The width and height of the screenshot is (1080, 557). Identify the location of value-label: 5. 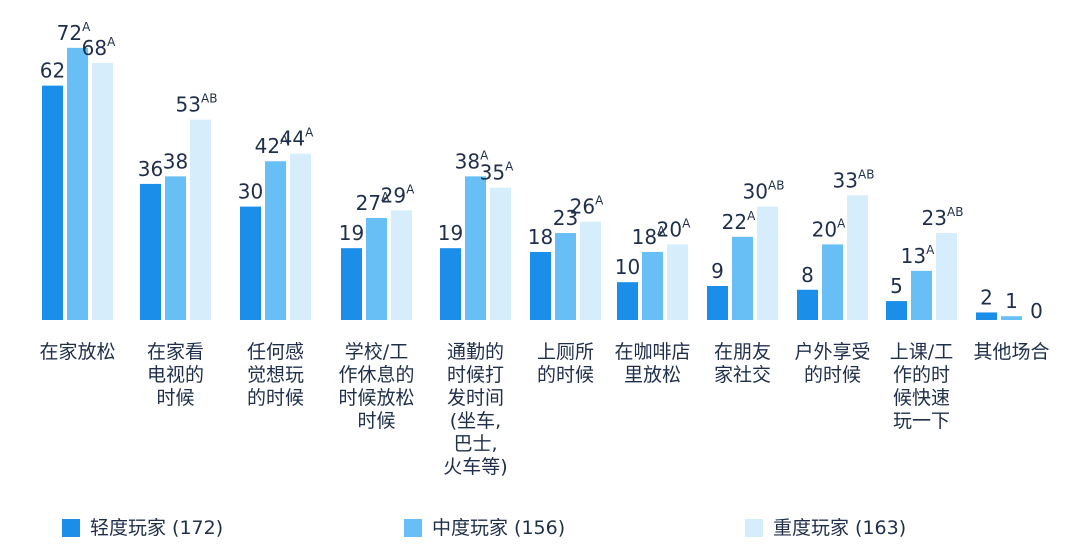
(896, 286).